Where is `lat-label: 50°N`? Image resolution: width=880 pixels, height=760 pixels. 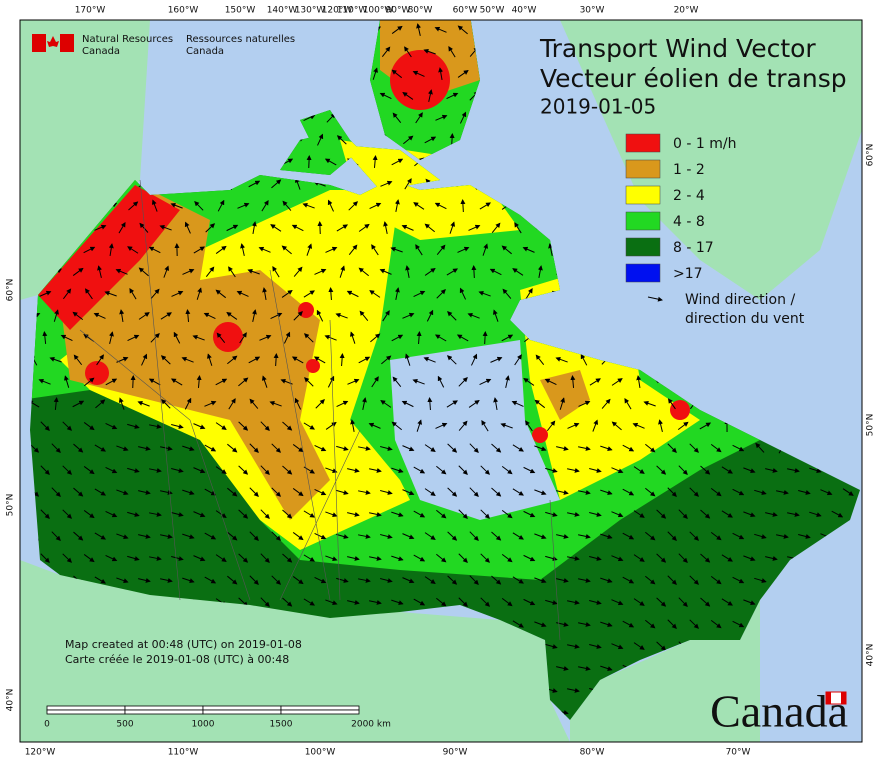 lat-label: 50°N is located at coordinates (11, 505).